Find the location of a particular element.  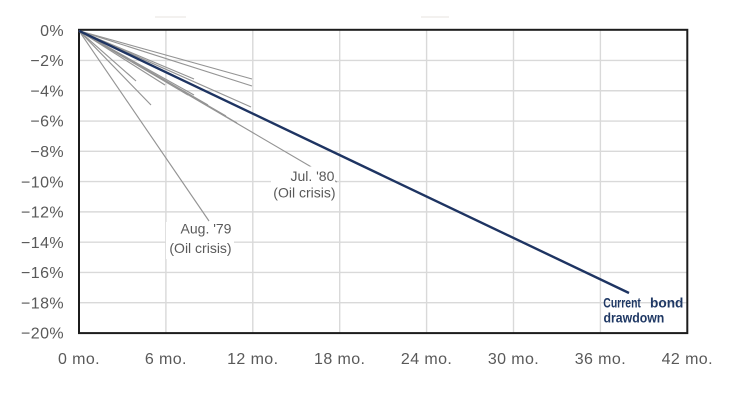

svg-text: 18 mo. is located at coordinates (339, 359).